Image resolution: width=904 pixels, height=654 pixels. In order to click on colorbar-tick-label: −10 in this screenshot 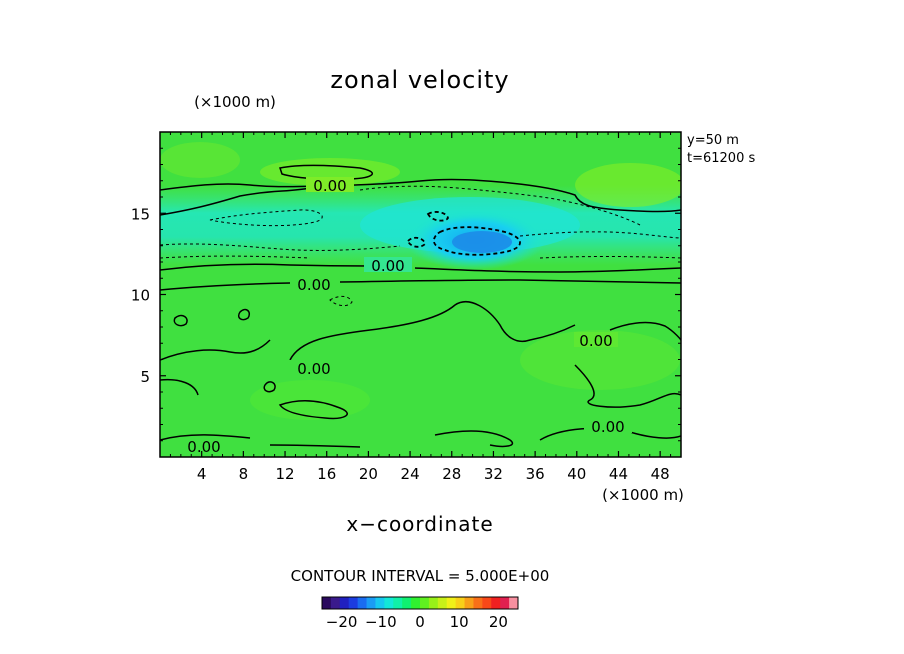, I will do `click(381, 622)`.